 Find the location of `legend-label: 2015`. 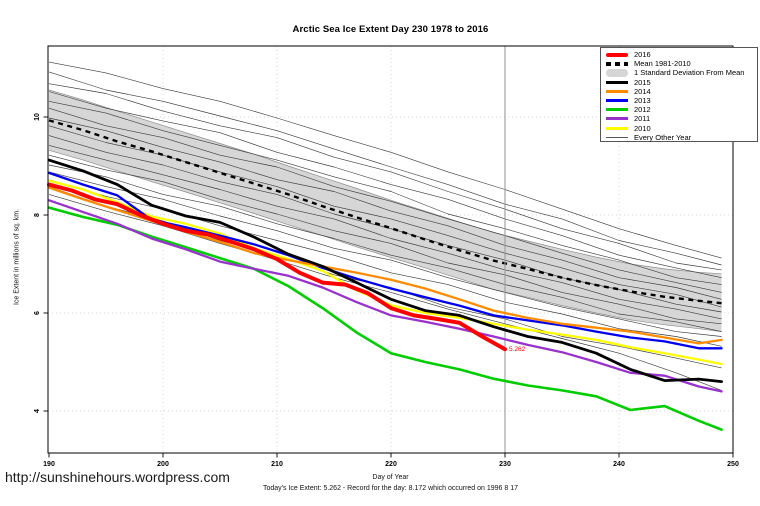

legend-label: 2015 is located at coordinates (642, 82).